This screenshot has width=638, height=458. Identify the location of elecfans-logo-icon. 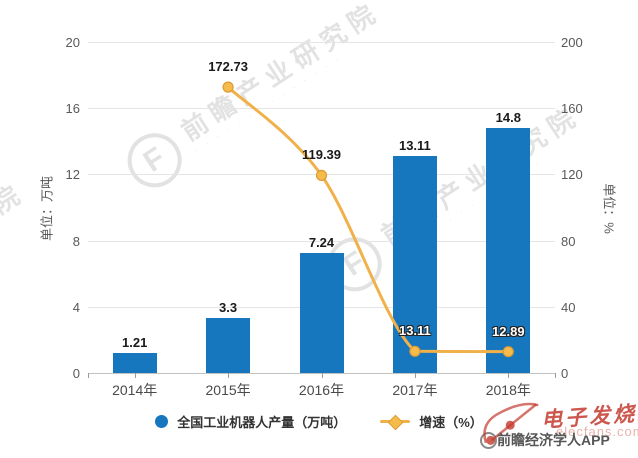
(511, 423).